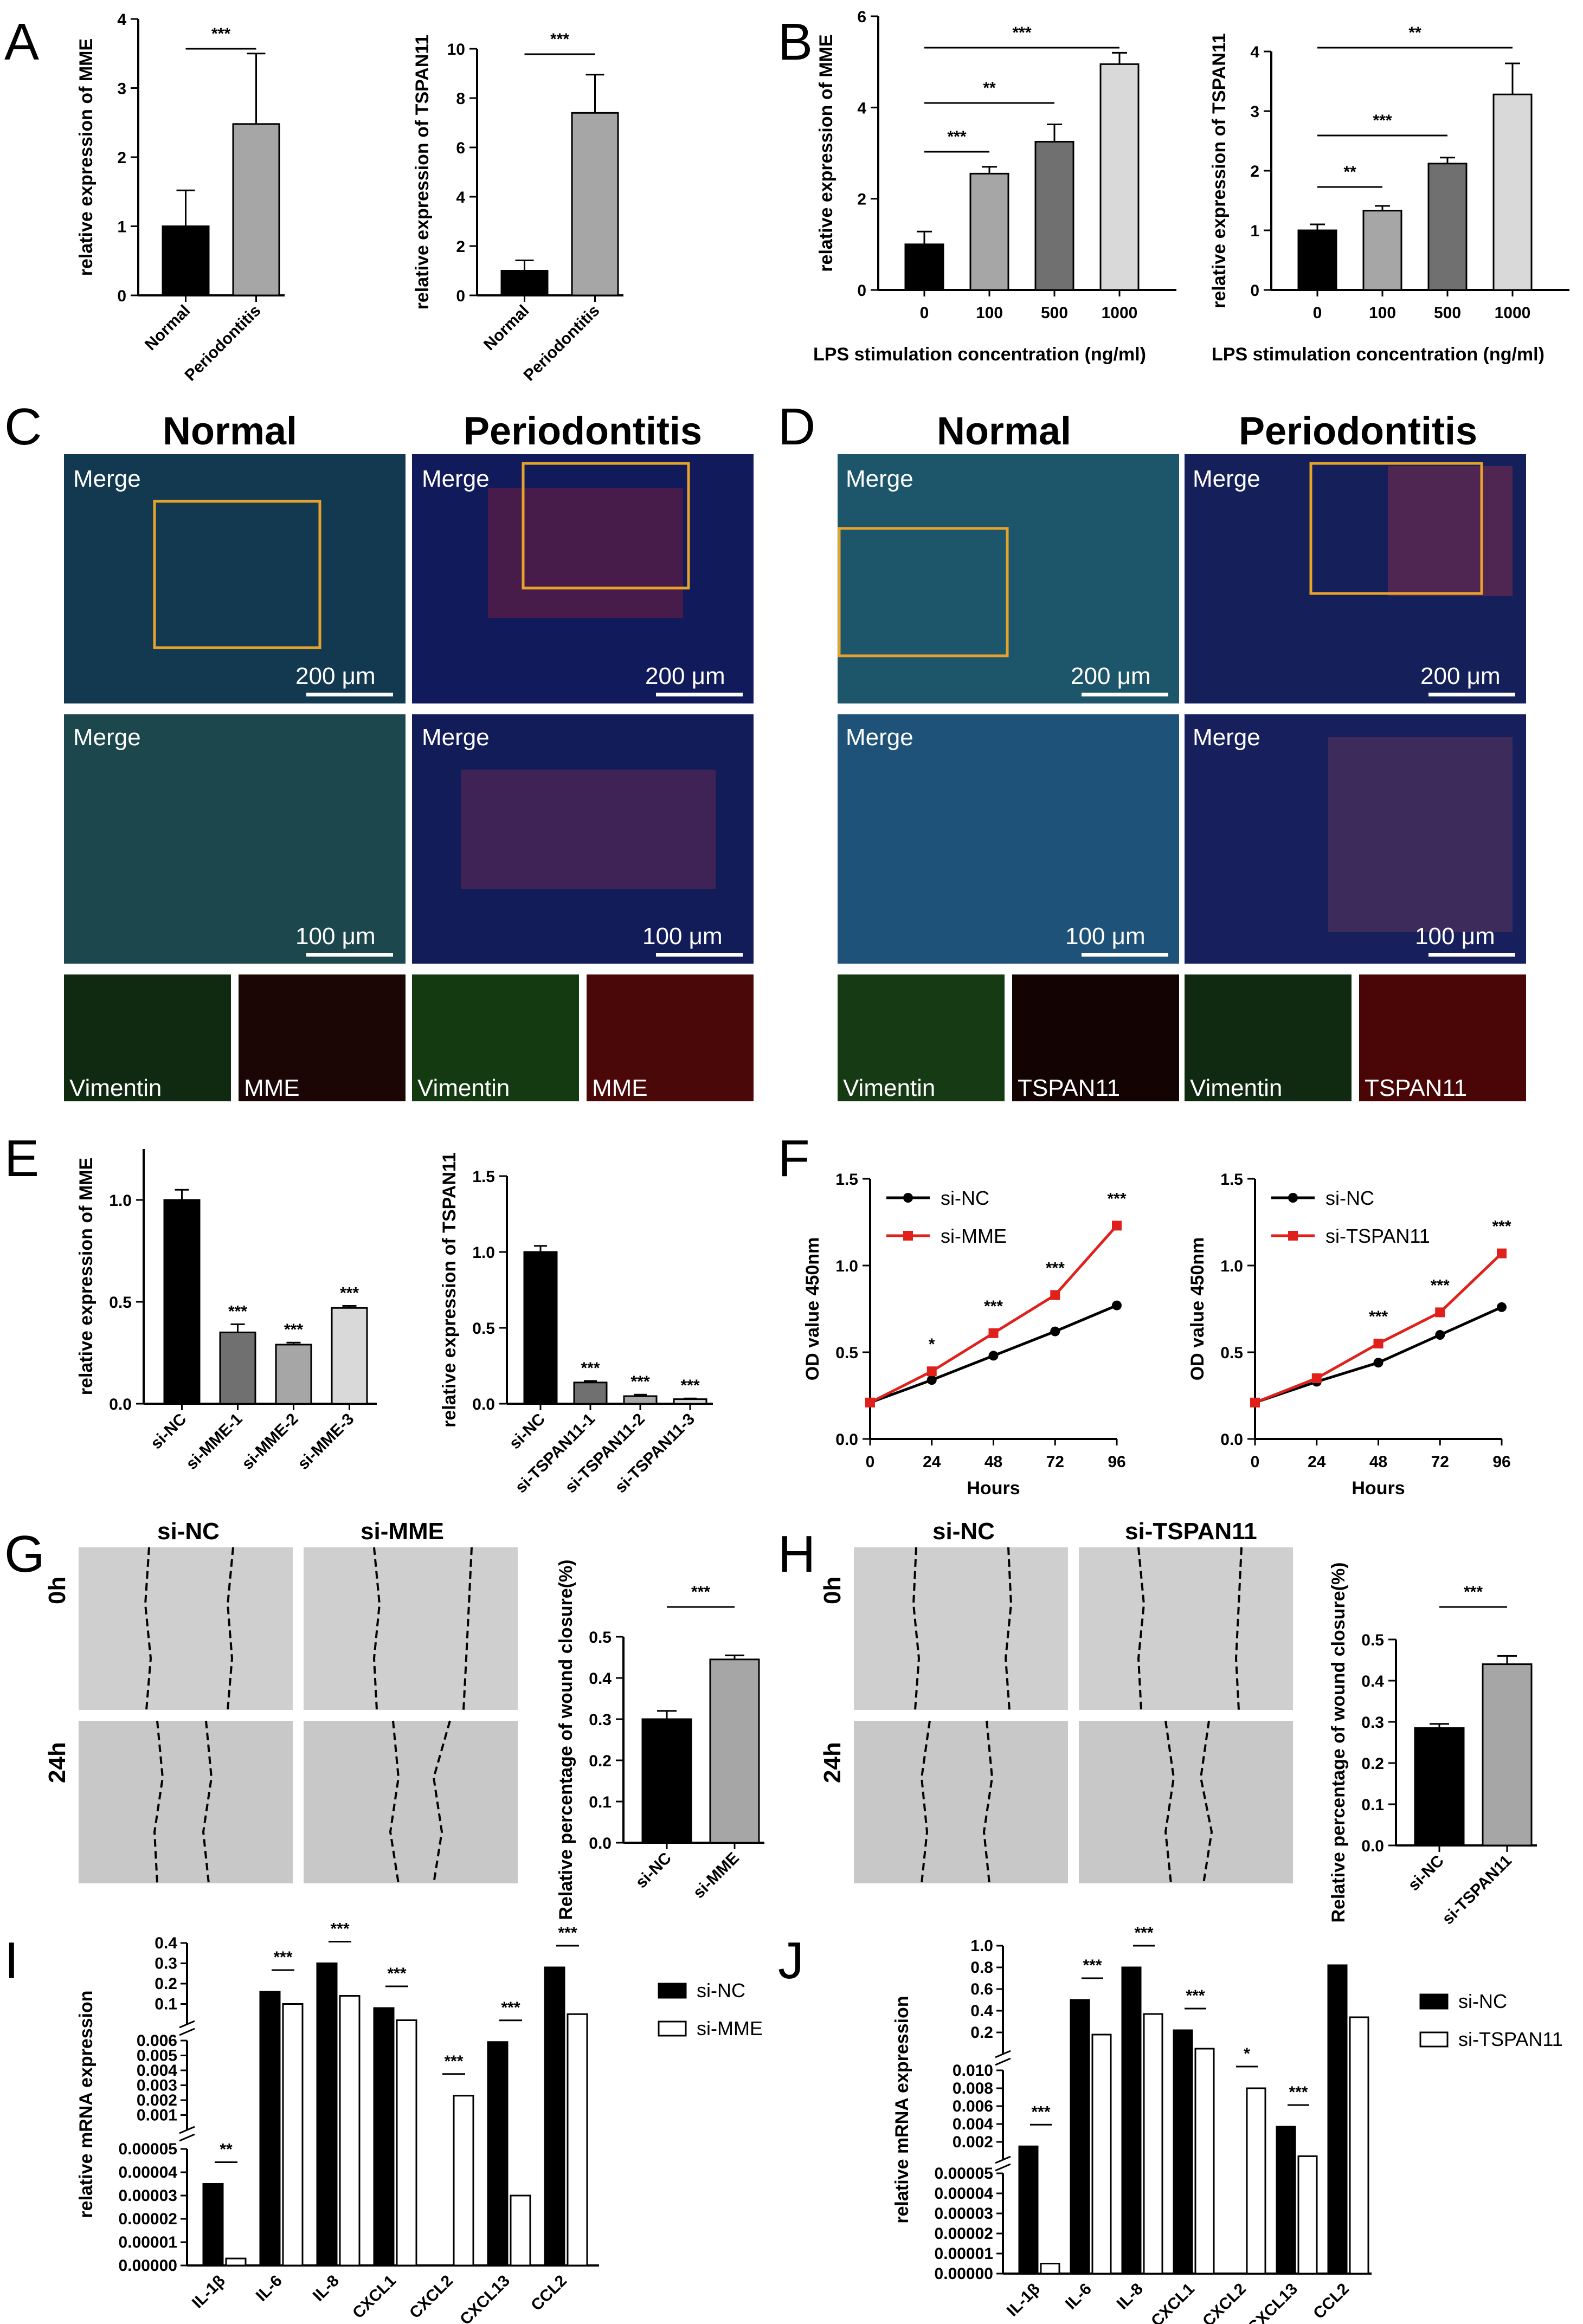  Describe the element at coordinates (973, 2124) in the screenshot. I see `panel-j-chart-ytick-label-1-1: 0.004` at that location.